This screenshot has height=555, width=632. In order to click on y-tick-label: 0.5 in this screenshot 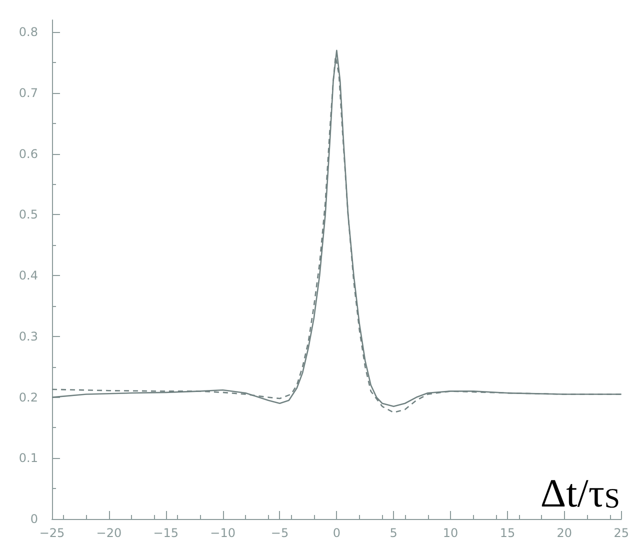, I will do `click(28, 215)`.